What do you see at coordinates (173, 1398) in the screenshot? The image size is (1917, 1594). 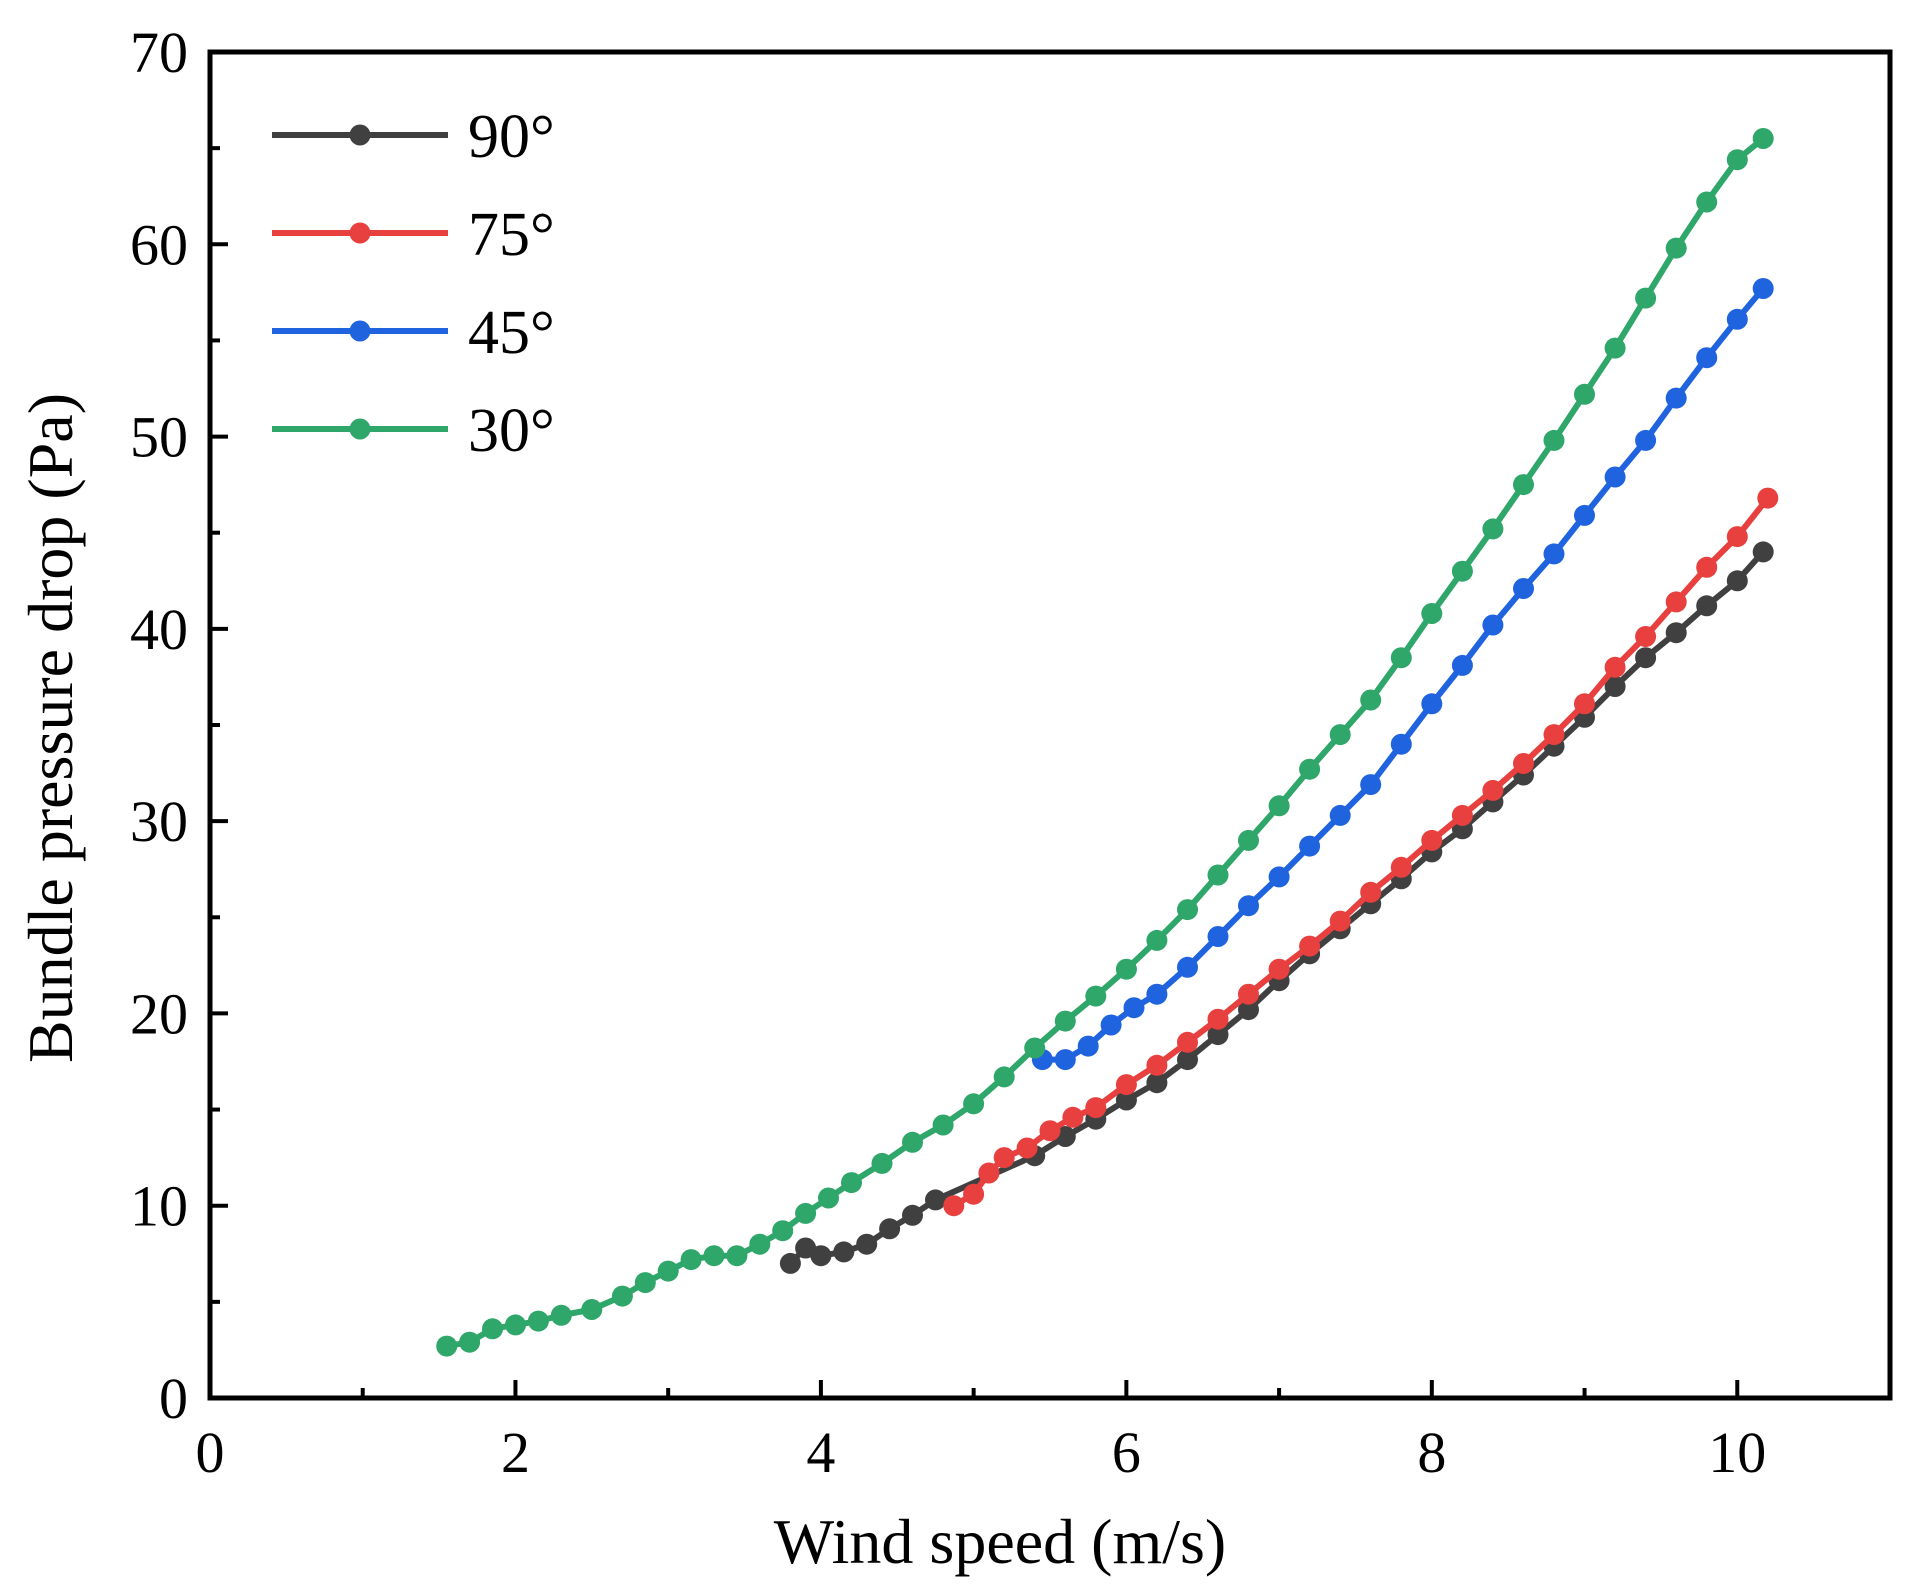 I see `y-tick-label: 0` at bounding box center [173, 1398].